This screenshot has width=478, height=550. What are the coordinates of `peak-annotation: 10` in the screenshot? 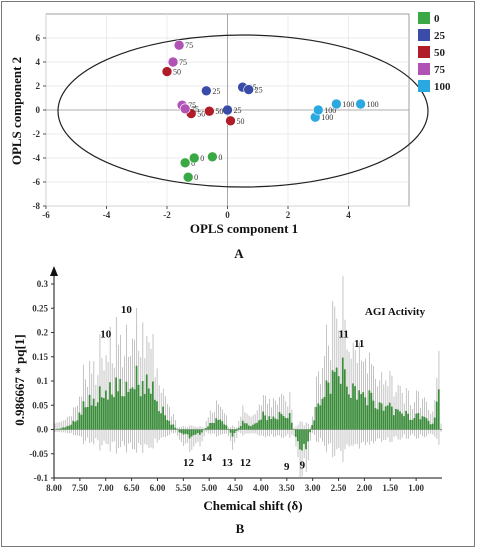 It's located at (106, 334).